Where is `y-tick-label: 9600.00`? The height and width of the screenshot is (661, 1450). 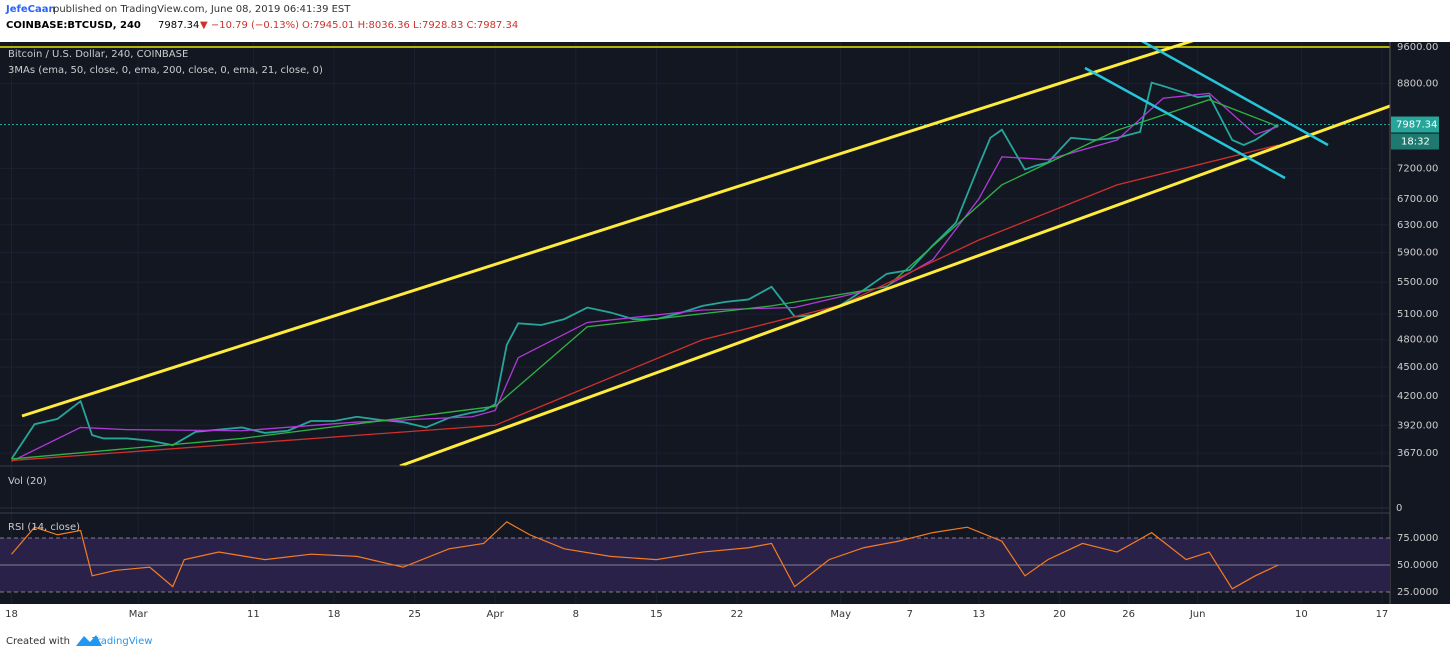 y-tick-label: 9600.00 is located at coordinates (1417, 47).